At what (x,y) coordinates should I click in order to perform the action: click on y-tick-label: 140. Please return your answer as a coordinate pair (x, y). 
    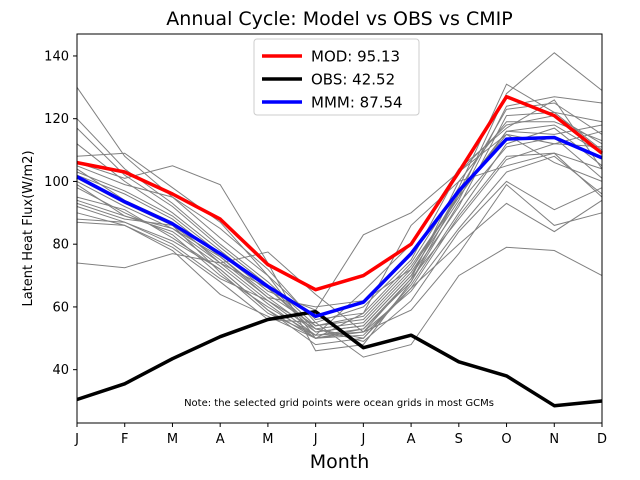
    Looking at the image, I should click on (56, 56).